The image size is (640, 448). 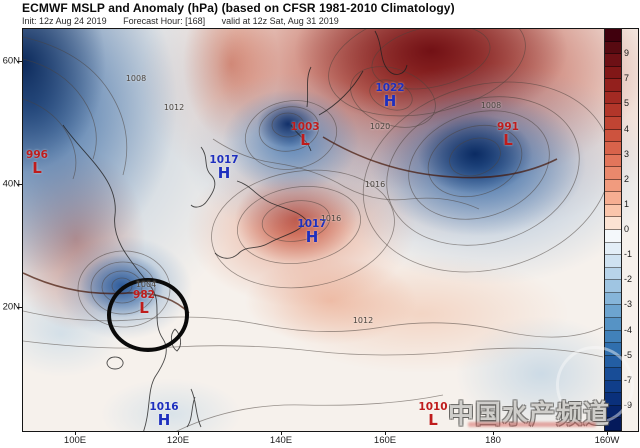 What do you see at coordinates (627, 153) in the screenshot?
I see `colorbar-tick-label: 3` at bounding box center [627, 153].